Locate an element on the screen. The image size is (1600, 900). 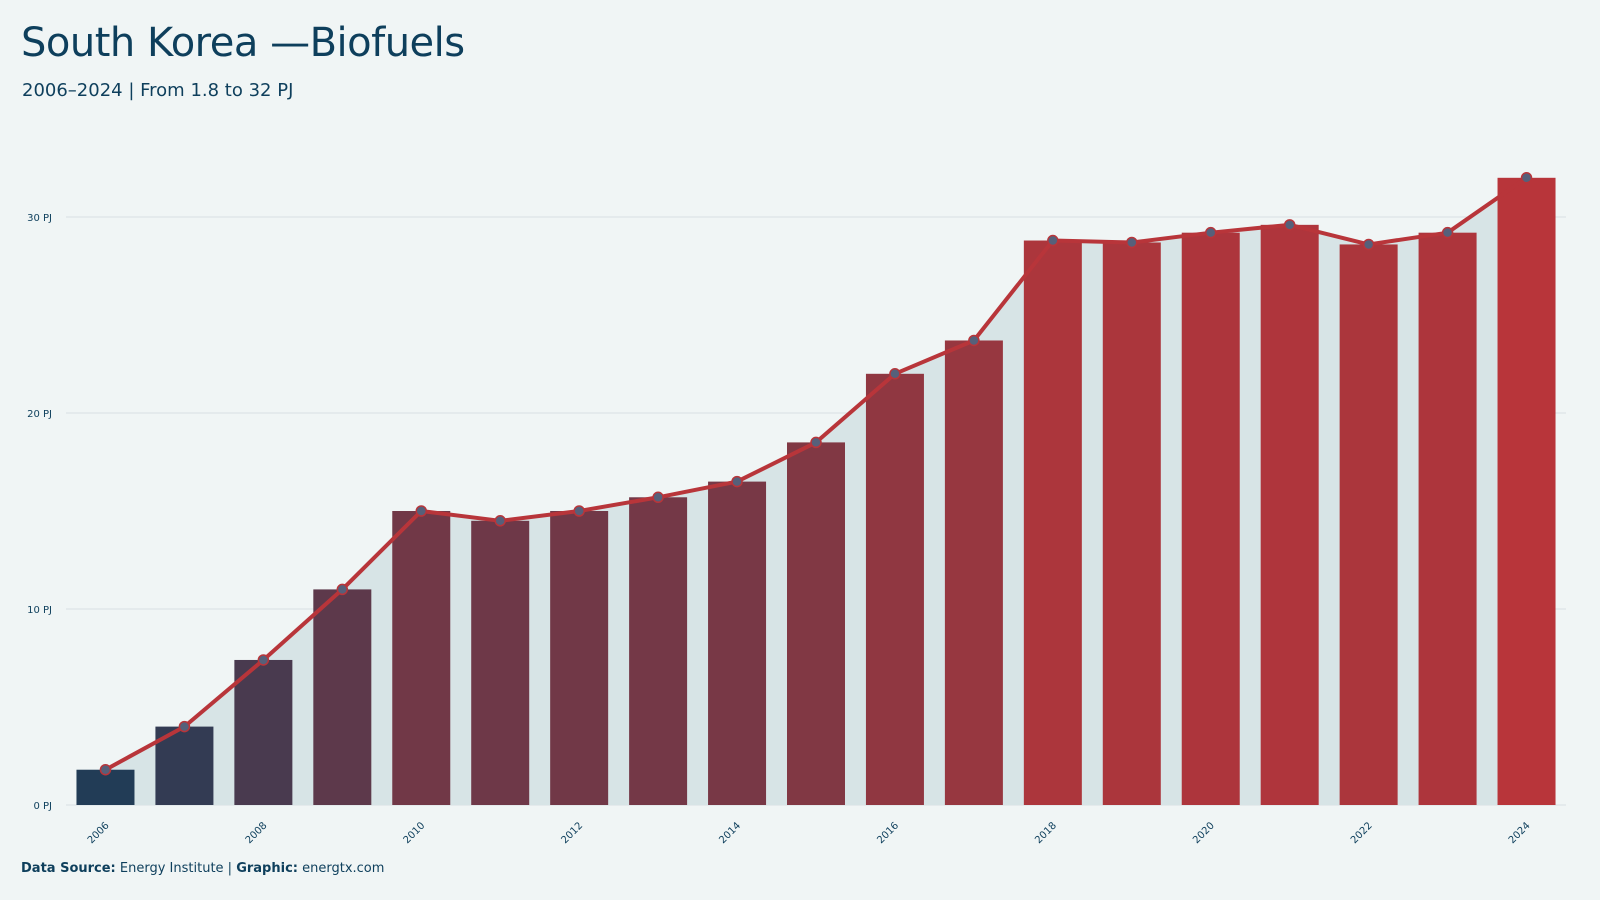
y-axis-ticks: 0 PJ 10 PJ 20 PJ 30 PJ is located at coordinates (39, 512).